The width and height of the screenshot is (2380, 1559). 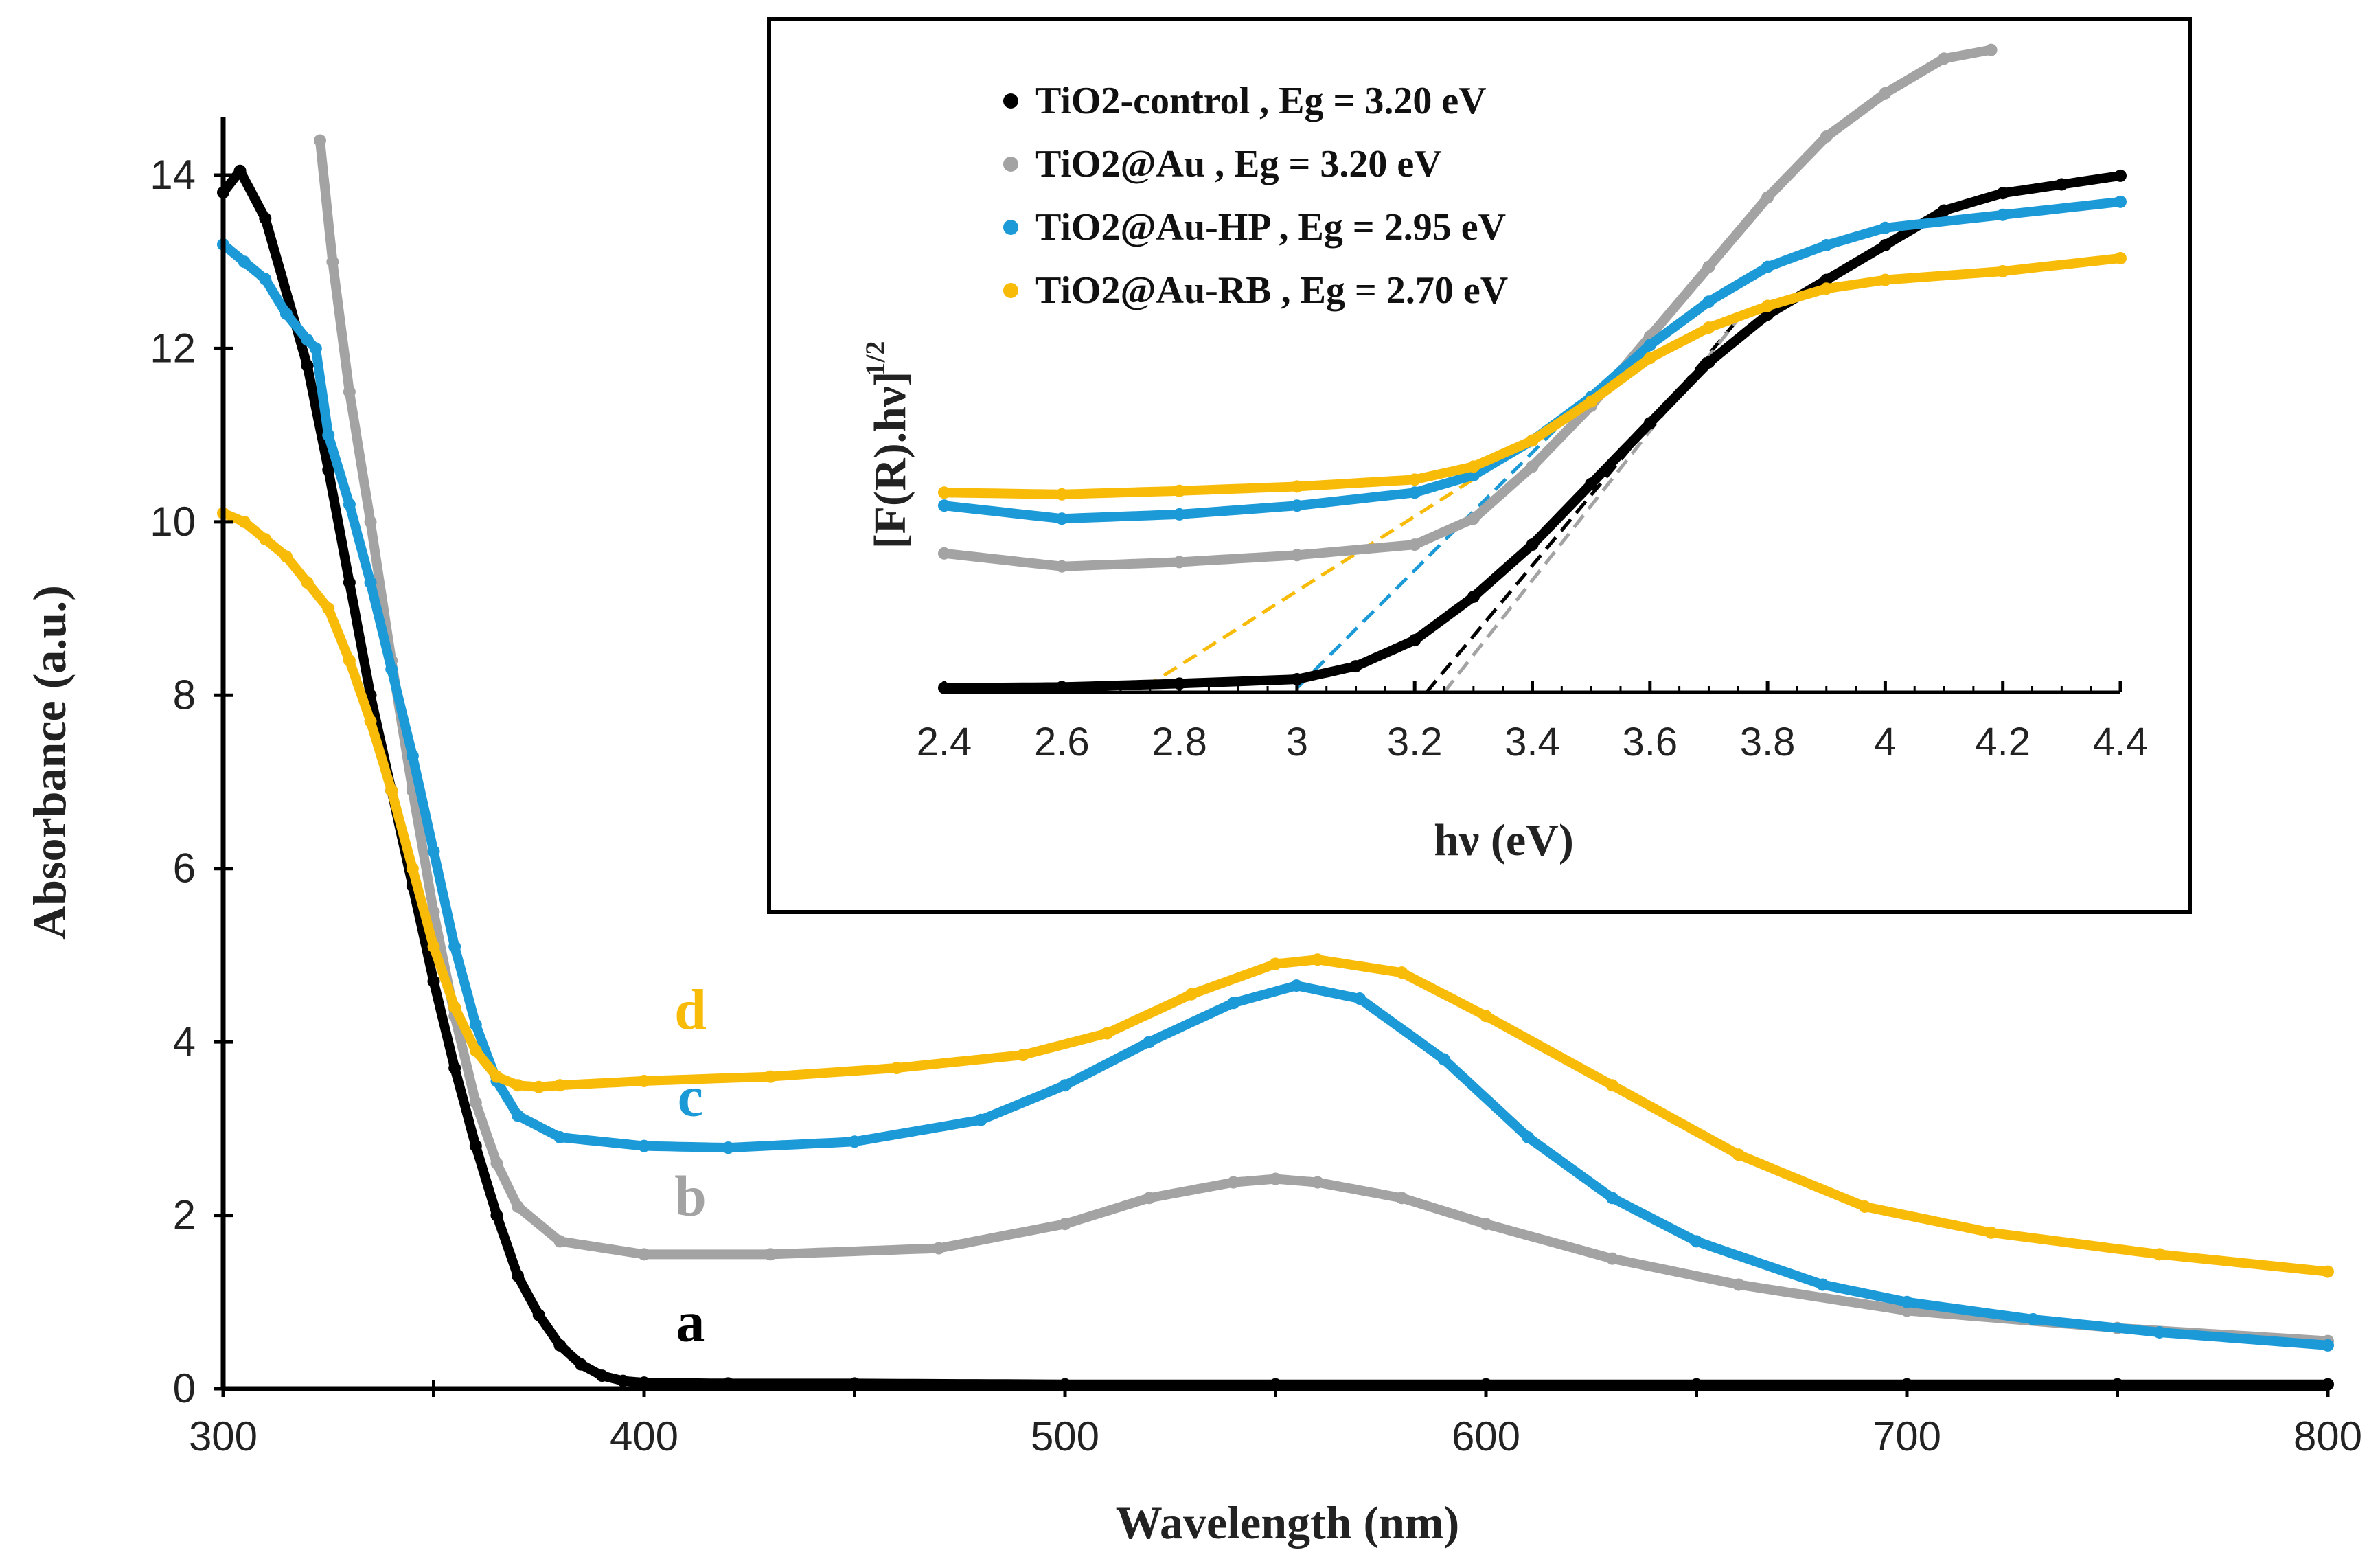 I want to click on main-y-ticks: 0 2 4 6 8 10 12 14, so click(x=191, y=781).